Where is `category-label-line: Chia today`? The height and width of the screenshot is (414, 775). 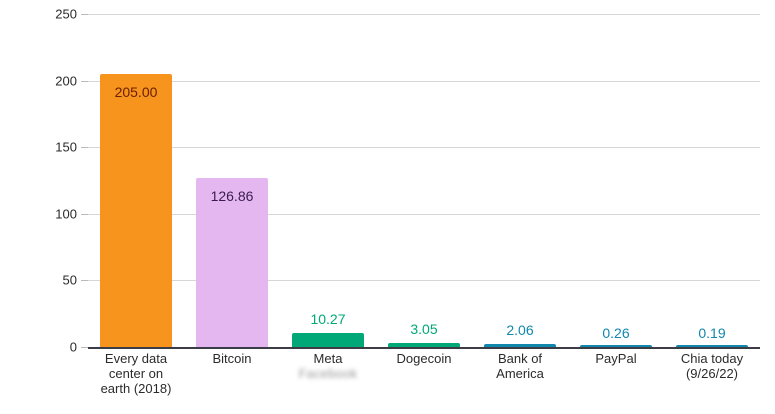
category-label-line: Chia today is located at coordinates (712, 358).